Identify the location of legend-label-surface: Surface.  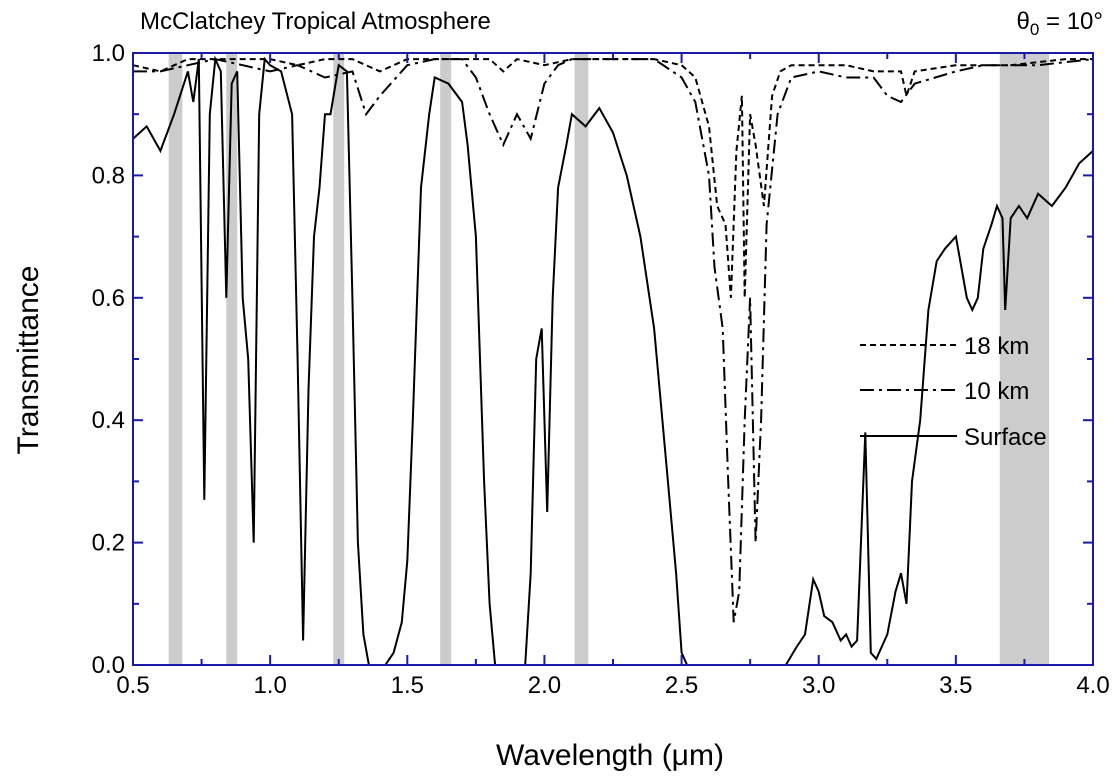
(1005, 437).